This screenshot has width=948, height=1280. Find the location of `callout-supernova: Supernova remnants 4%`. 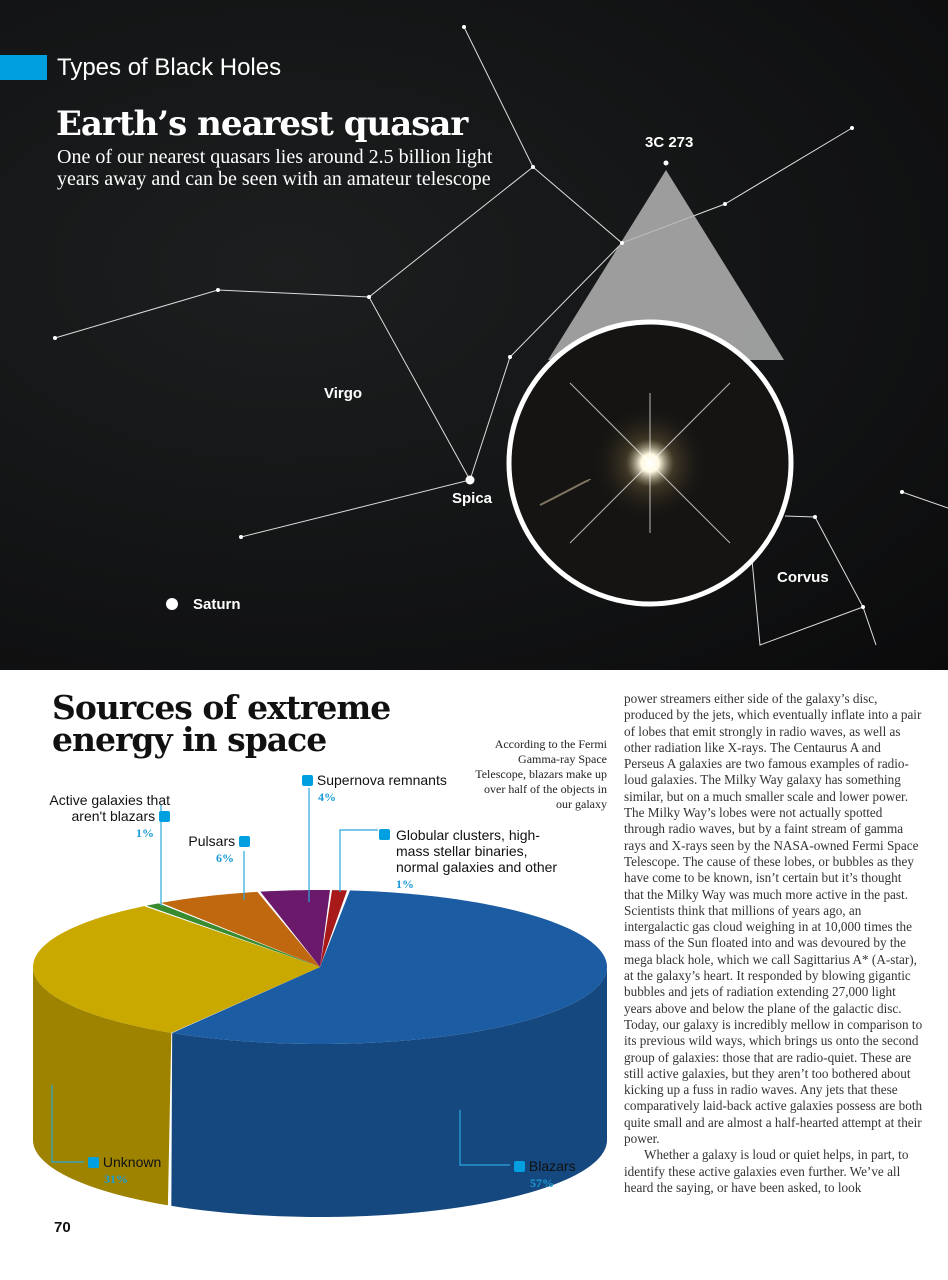

callout-supernova: Supernova remnants 4% is located at coordinates (402, 788).